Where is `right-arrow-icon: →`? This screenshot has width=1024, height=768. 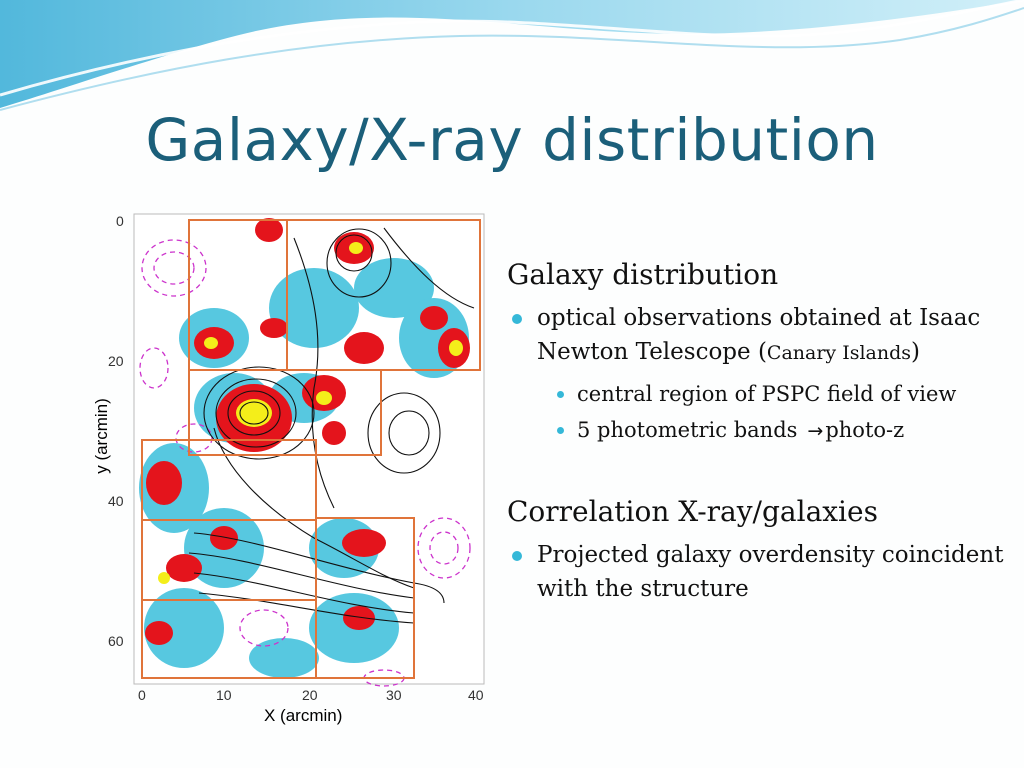
right-arrow-icon: → is located at coordinates (815, 431).